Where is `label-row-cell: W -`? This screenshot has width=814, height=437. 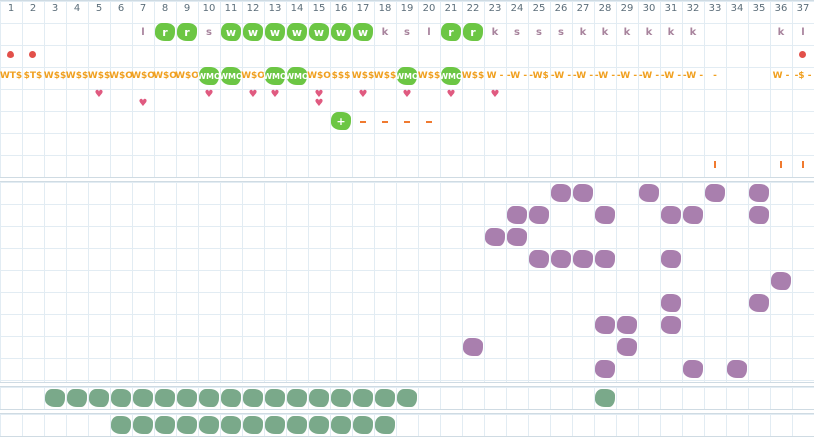 label-row-cell: W - is located at coordinates (495, 76).